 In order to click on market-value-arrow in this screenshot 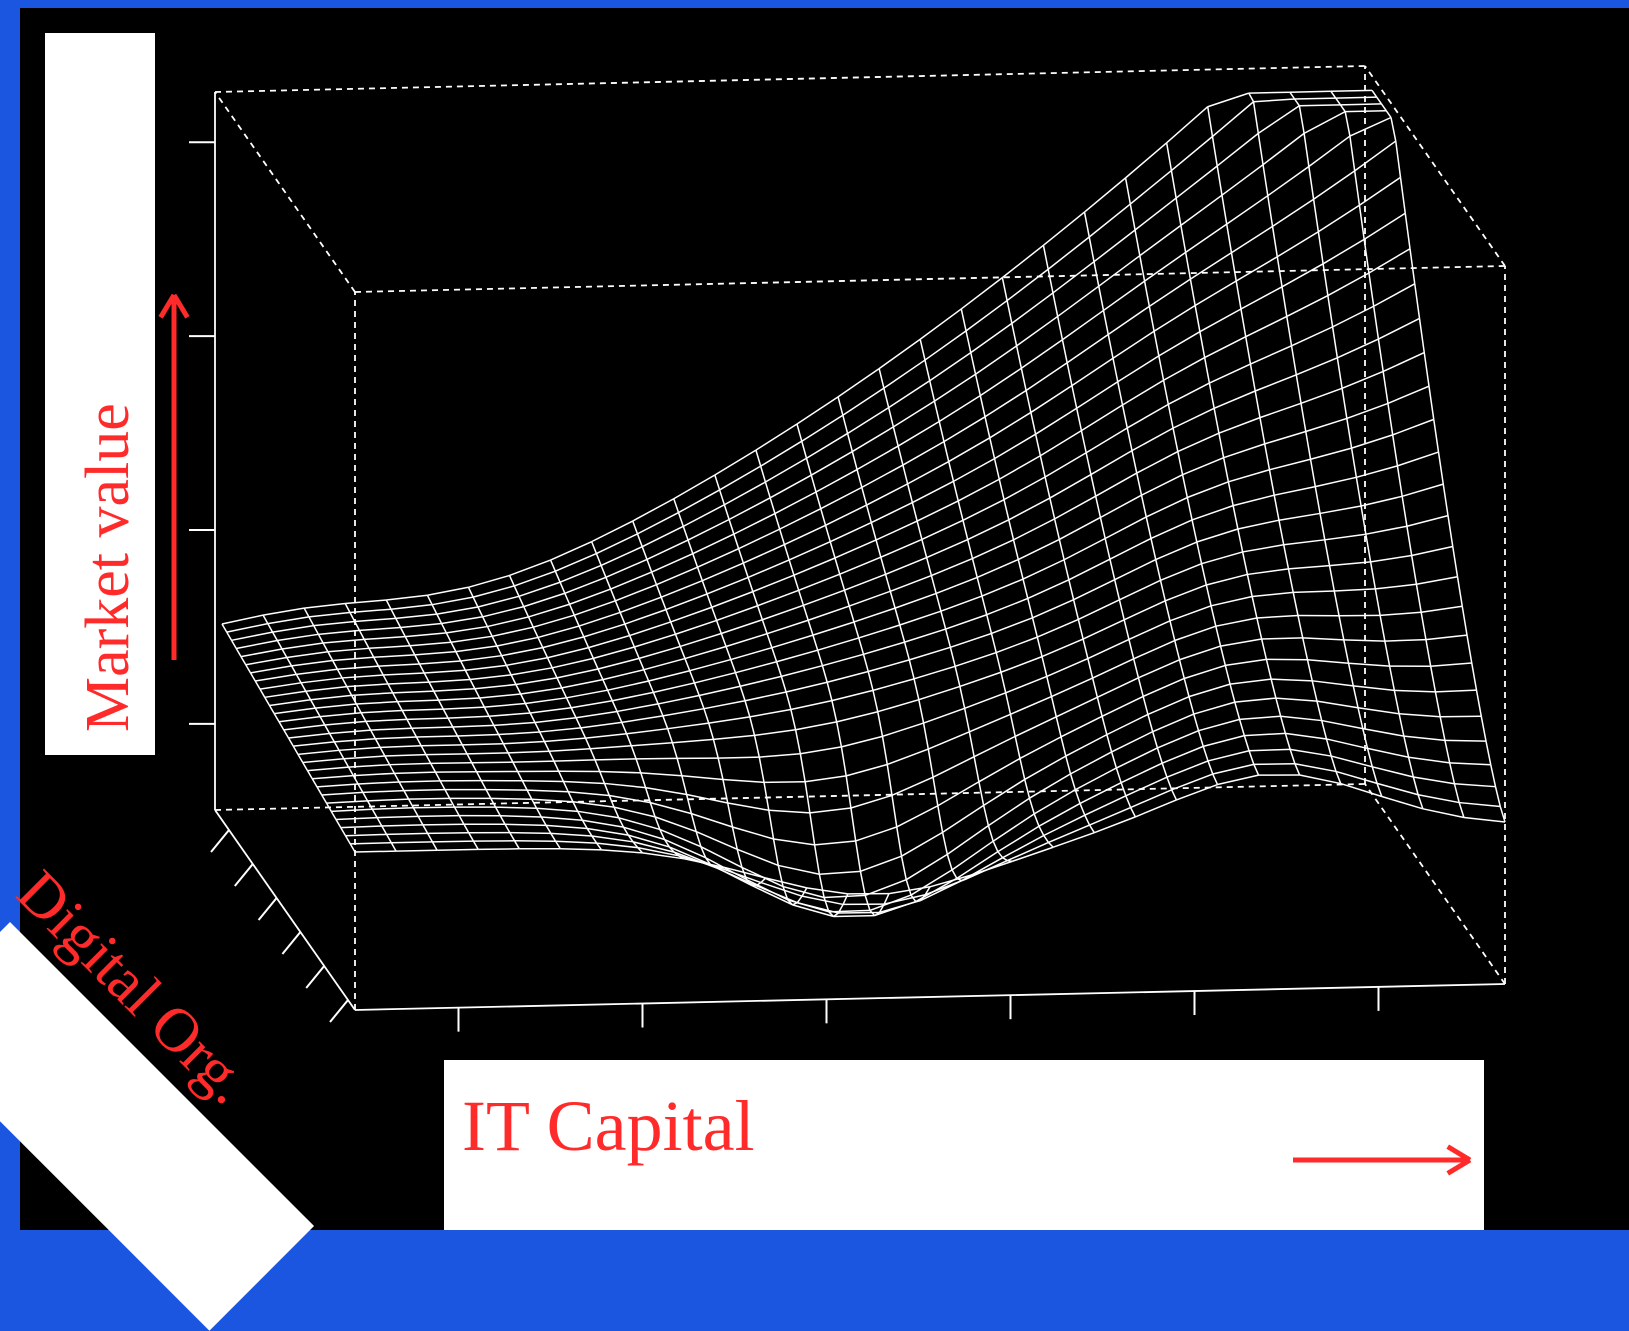, I will do `click(174, 477)`.